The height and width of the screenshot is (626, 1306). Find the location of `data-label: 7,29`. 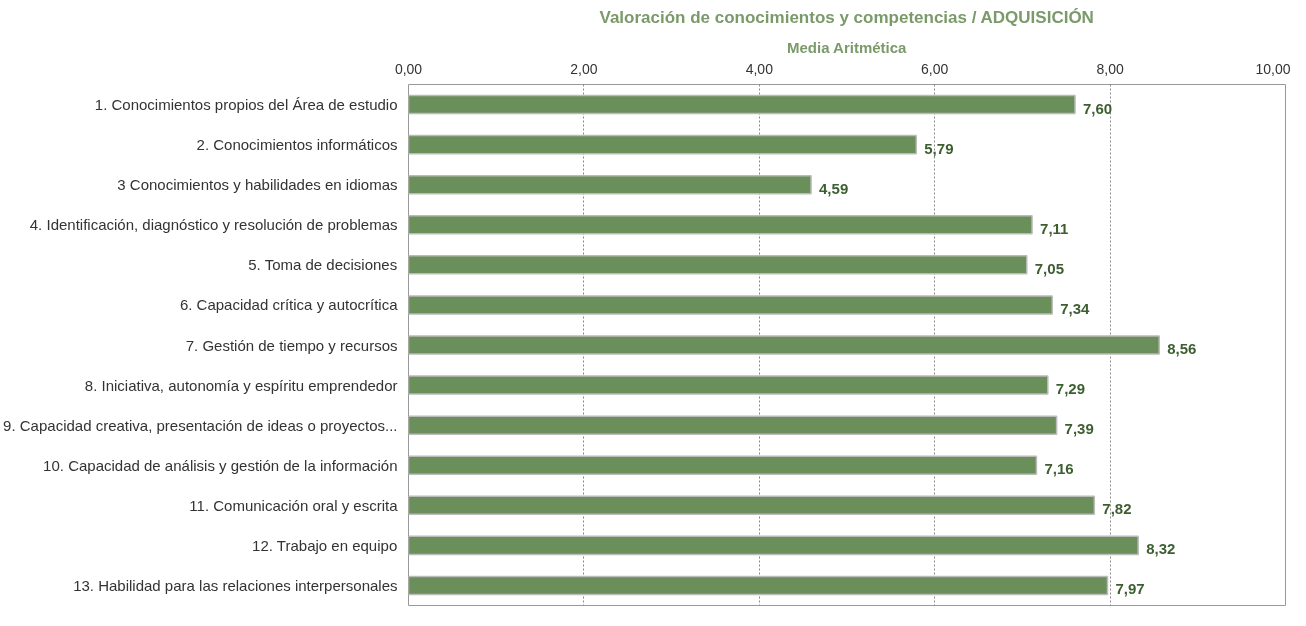

data-label: 7,29 is located at coordinates (1070, 389).